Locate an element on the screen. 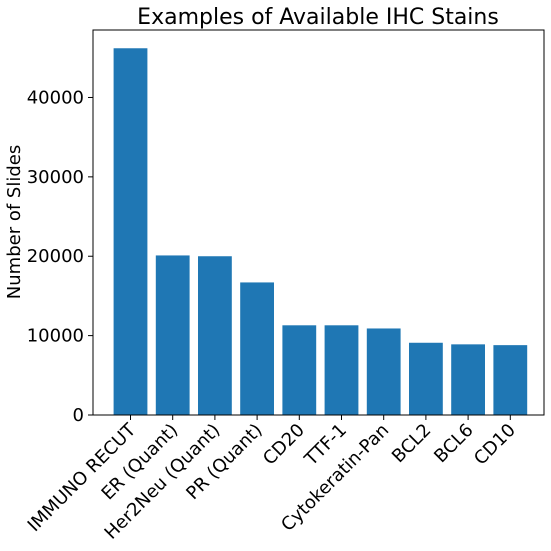 The image size is (551, 551). y-tick-label: 40000 is located at coordinates (55, 97).